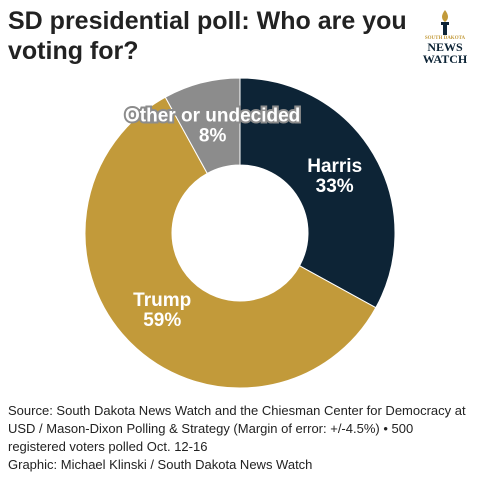 The image size is (480, 480). What do you see at coordinates (445, 47) in the screenshot?
I see `logo-text: NEWS` at bounding box center [445, 47].